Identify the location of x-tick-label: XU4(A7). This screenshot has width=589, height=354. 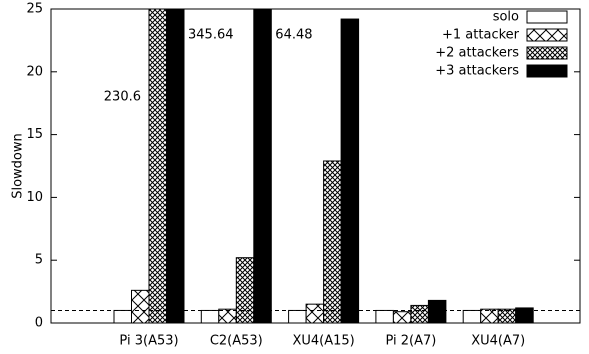
(498, 341).